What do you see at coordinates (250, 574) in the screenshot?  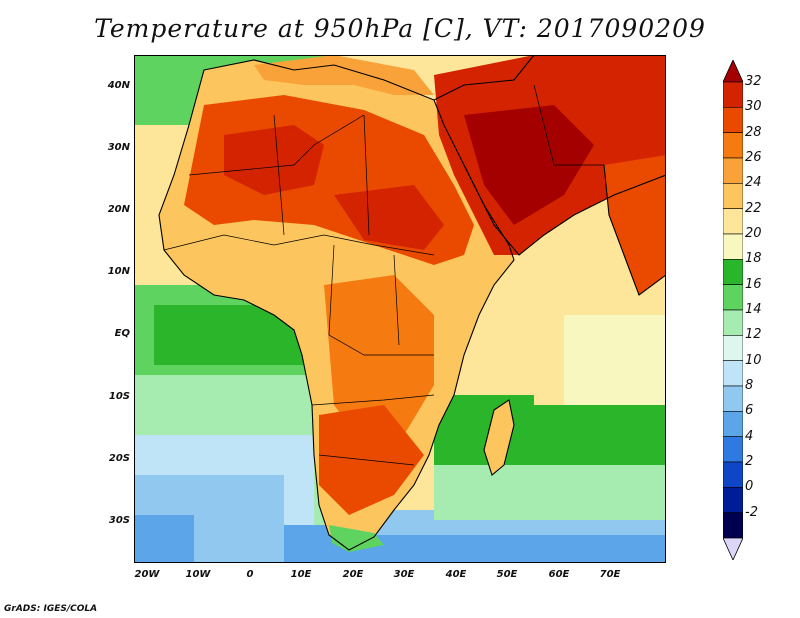 I see `lon-label: 0` at bounding box center [250, 574].